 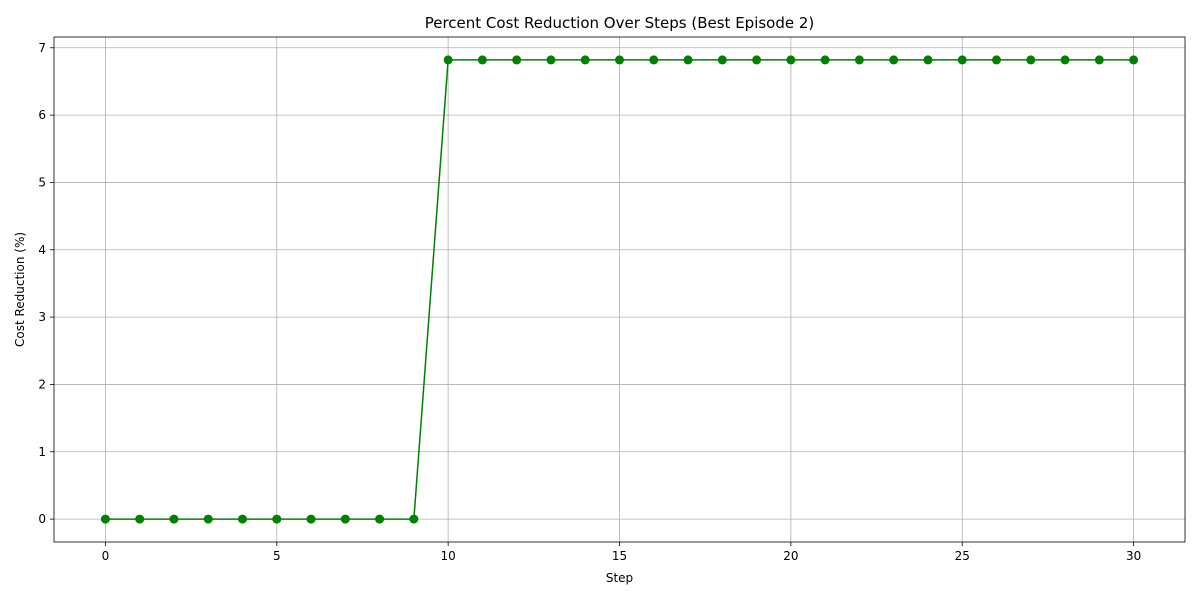 What do you see at coordinates (42, 250) in the screenshot?
I see `y-tick-label: 4` at bounding box center [42, 250].